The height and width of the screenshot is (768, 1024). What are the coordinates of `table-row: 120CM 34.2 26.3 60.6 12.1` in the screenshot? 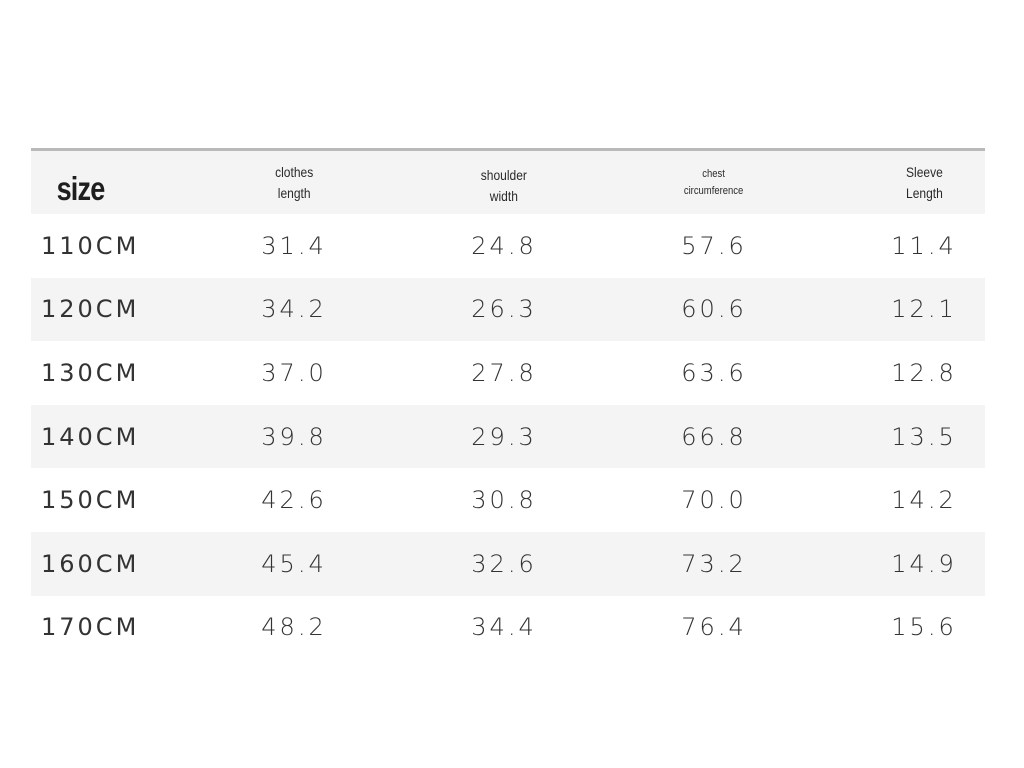 It's located at (508, 309).